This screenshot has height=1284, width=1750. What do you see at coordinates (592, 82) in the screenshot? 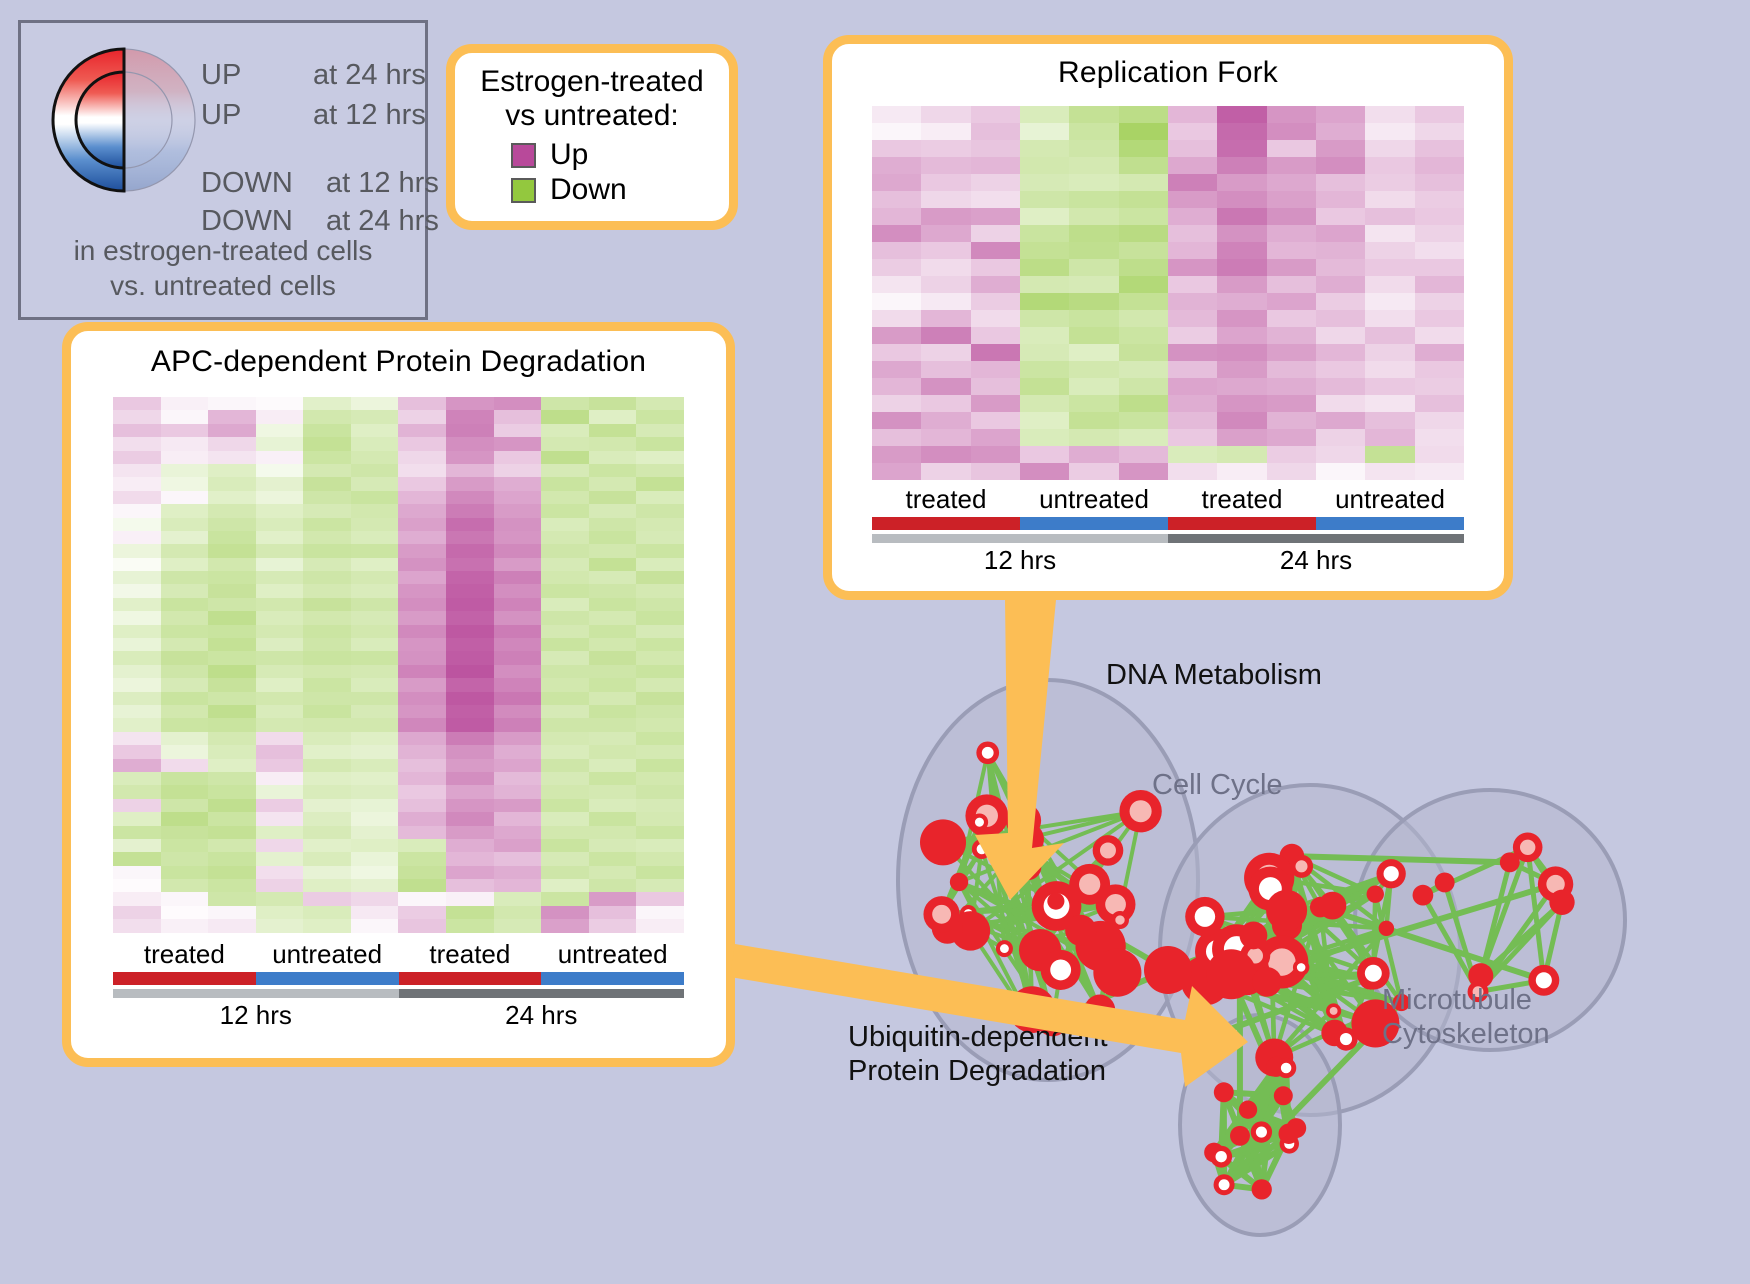
I see `legend-title-line1: Estrogen-treated` at bounding box center [592, 82].